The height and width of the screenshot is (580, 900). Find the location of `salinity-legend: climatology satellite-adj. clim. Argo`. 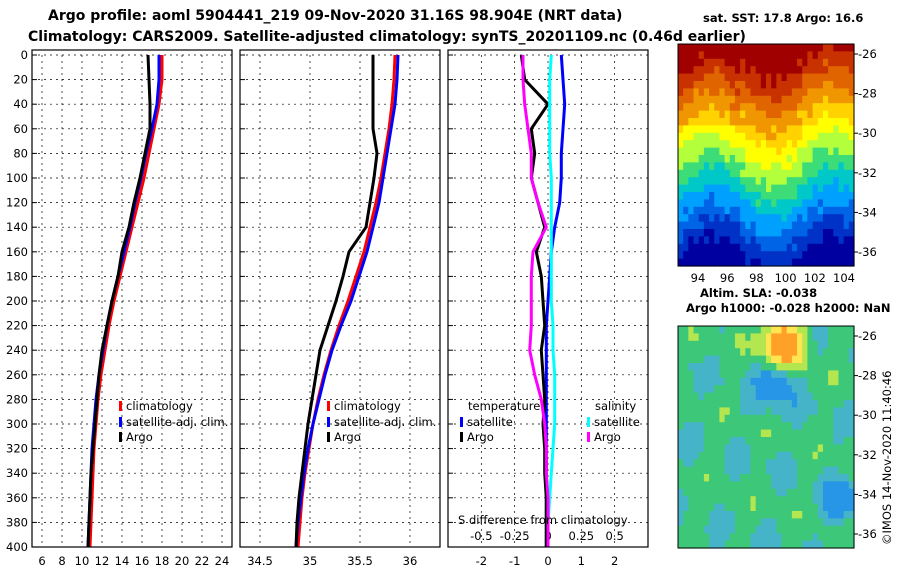

salinity-legend: climatology satellite-adj. clim. Argo is located at coordinates (381, 421).